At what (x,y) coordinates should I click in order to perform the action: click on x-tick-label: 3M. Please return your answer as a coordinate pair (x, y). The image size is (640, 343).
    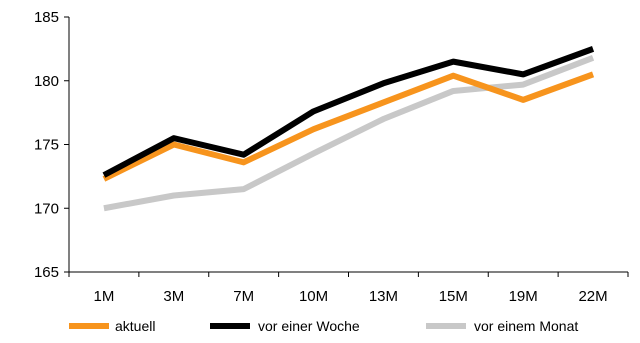
    Looking at the image, I should click on (173, 296).